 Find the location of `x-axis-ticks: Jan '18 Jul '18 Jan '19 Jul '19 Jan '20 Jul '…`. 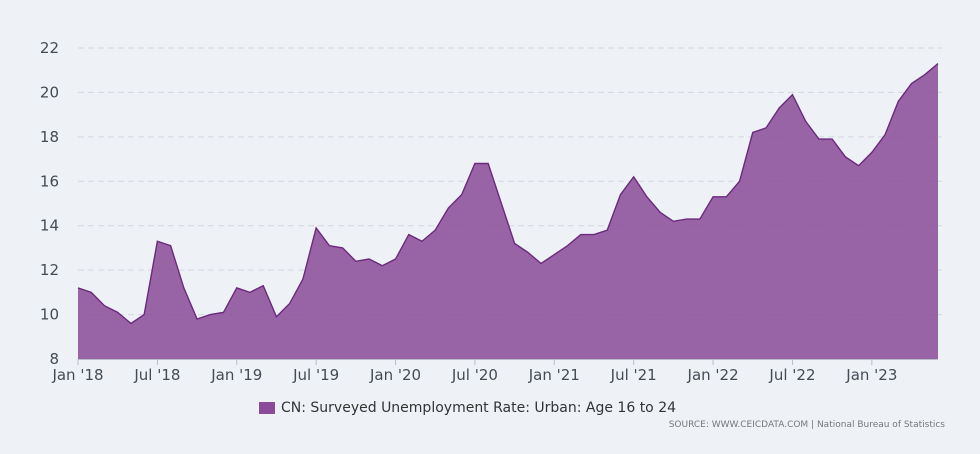

x-axis-ticks: Jan '18 Jul '18 Jan '19 Jul '19 Jan '20 Jul '… is located at coordinates (474, 371).